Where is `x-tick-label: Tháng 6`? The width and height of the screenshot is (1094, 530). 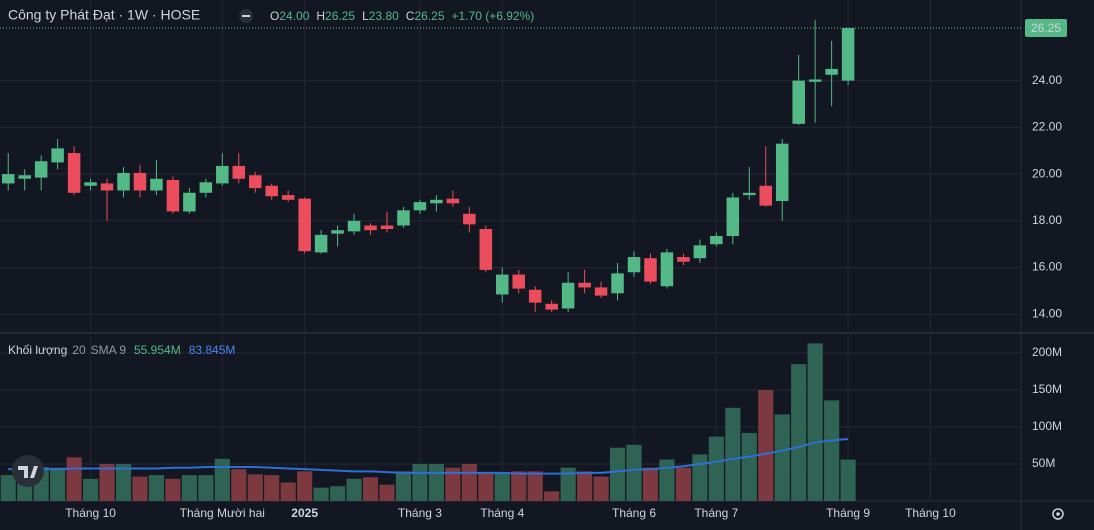 x-tick-label: Tháng 6 is located at coordinates (634, 513).